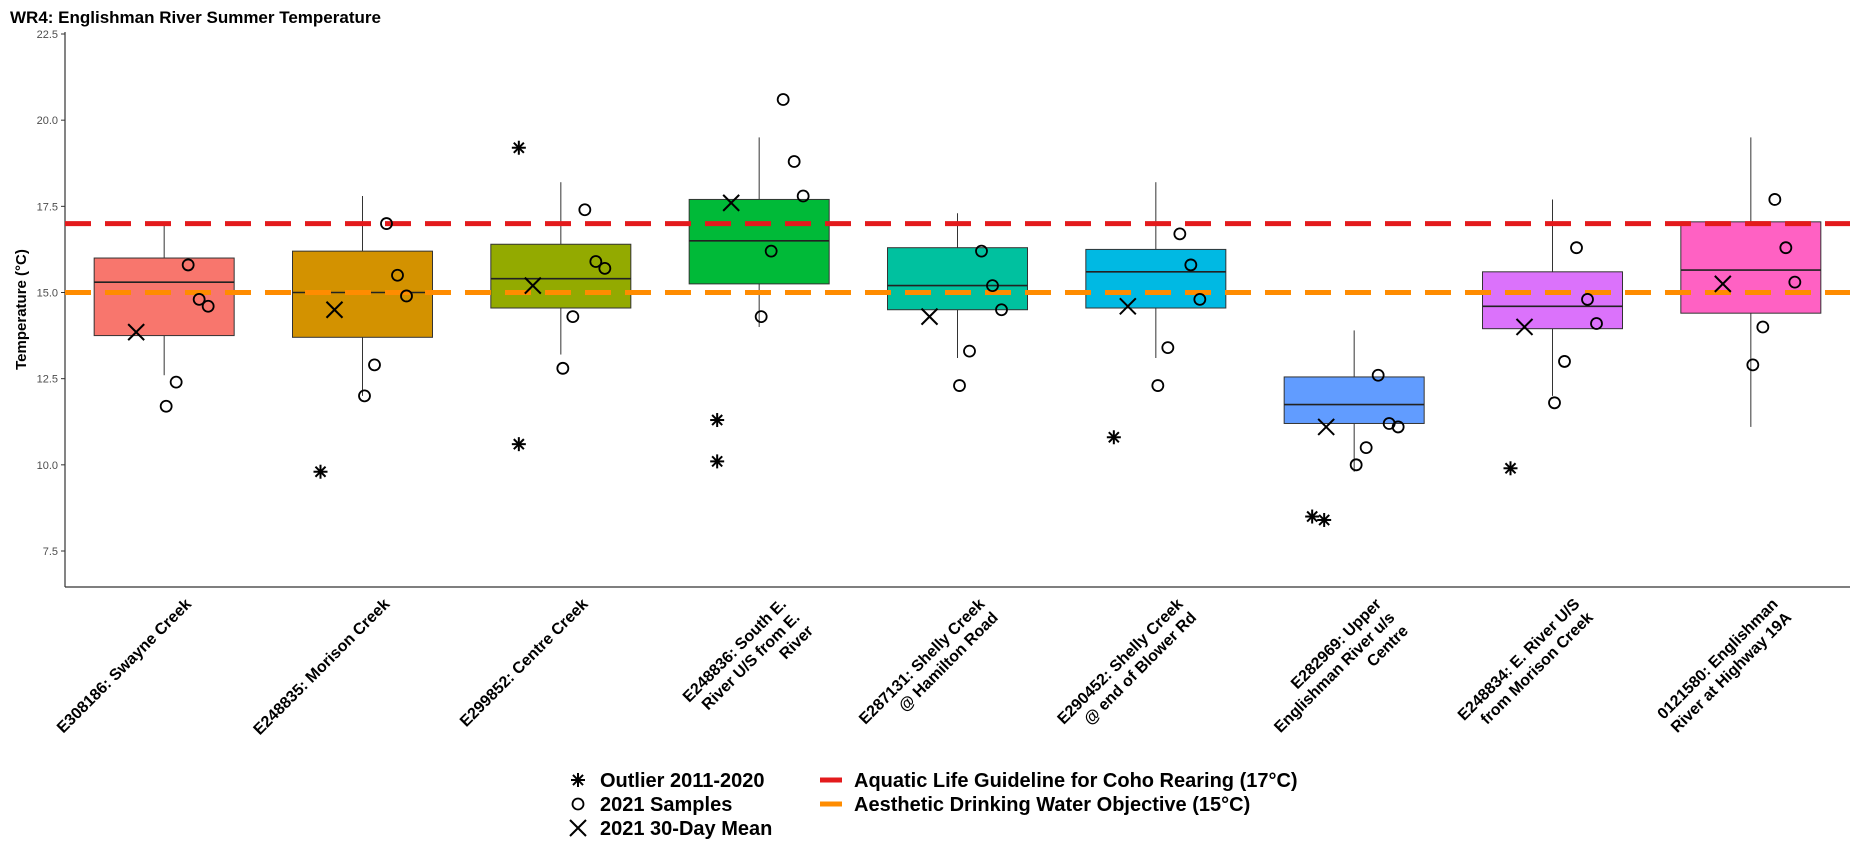 This screenshot has height=849, width=1858. What do you see at coordinates (47, 380) in the screenshot?
I see `y-tick-label: 12.5` at bounding box center [47, 380].